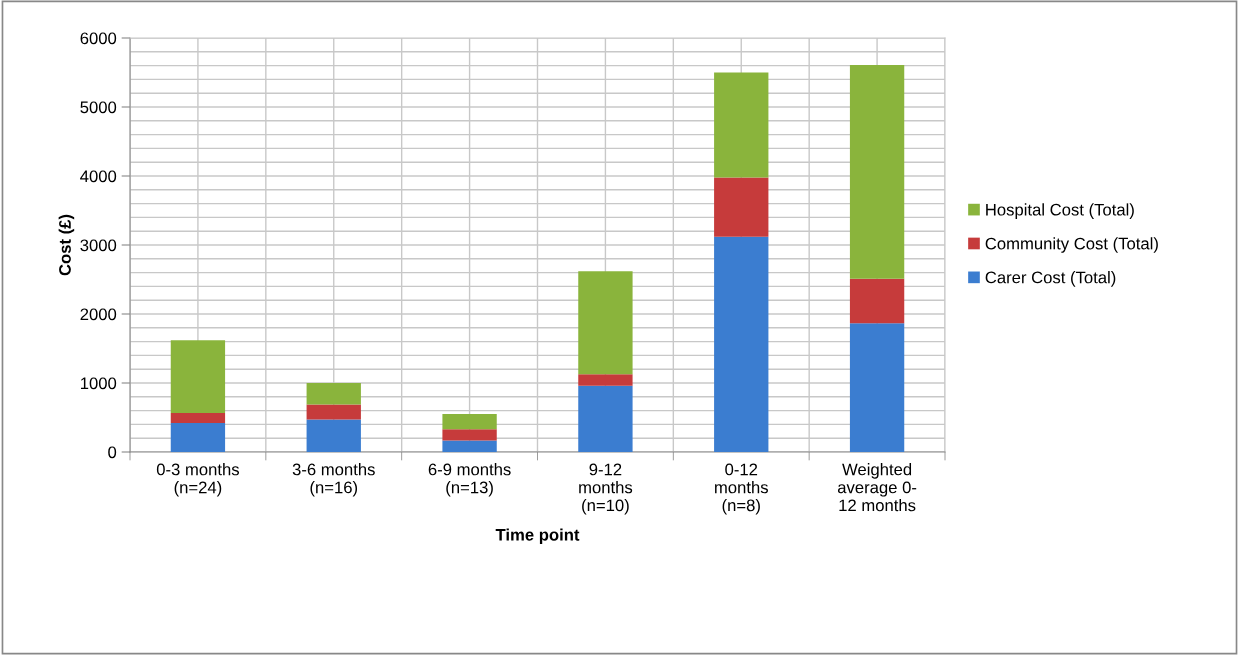 The image size is (1239, 655). Describe the element at coordinates (877, 487) in the screenshot. I see `x-tick-label: Weighted average 0- 12 months` at that location.